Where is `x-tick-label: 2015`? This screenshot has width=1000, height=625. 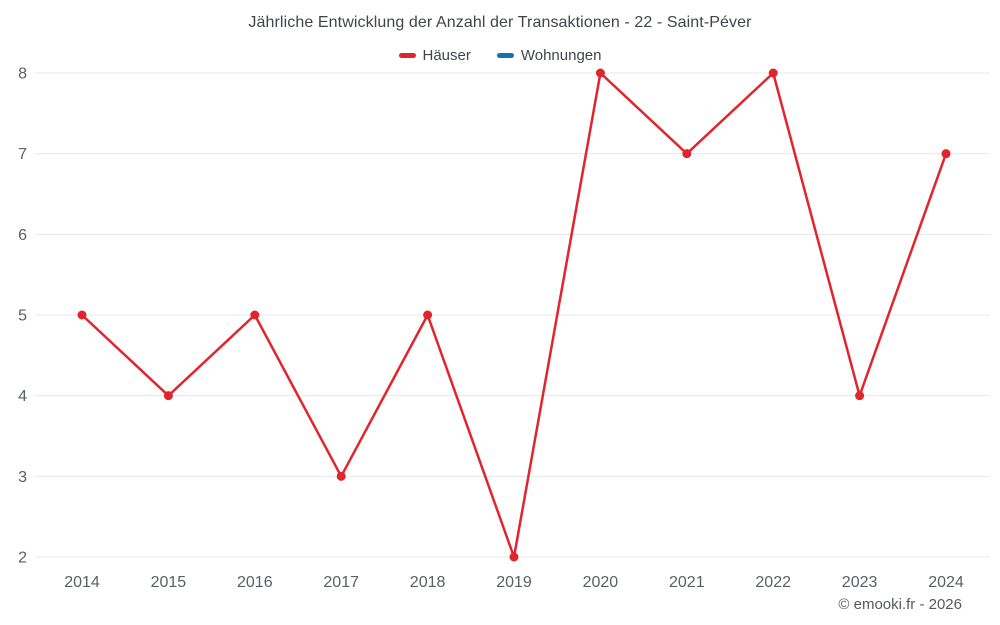 x-tick-label: 2015 is located at coordinates (169, 582).